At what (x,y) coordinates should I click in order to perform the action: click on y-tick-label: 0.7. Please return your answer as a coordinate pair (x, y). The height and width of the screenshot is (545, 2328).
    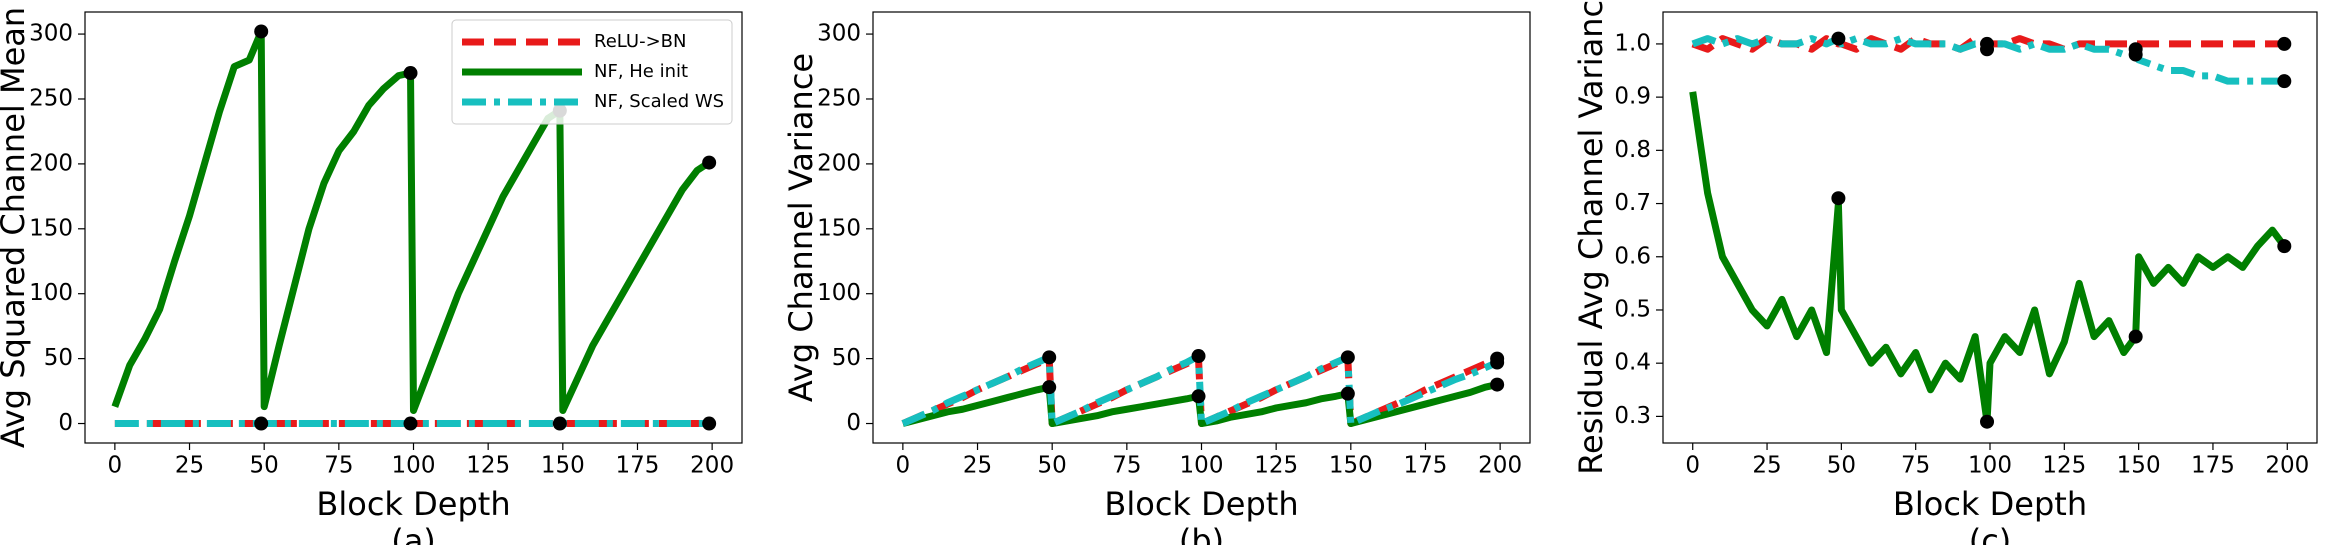
    Looking at the image, I should click on (1632, 203).